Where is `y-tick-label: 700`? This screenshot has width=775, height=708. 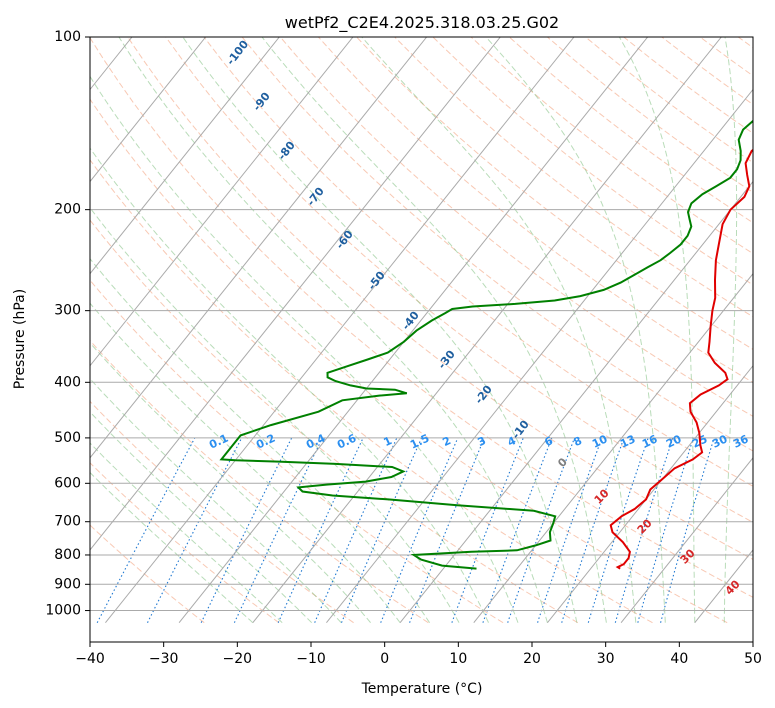
y-tick-label: 700 is located at coordinates (67, 522).